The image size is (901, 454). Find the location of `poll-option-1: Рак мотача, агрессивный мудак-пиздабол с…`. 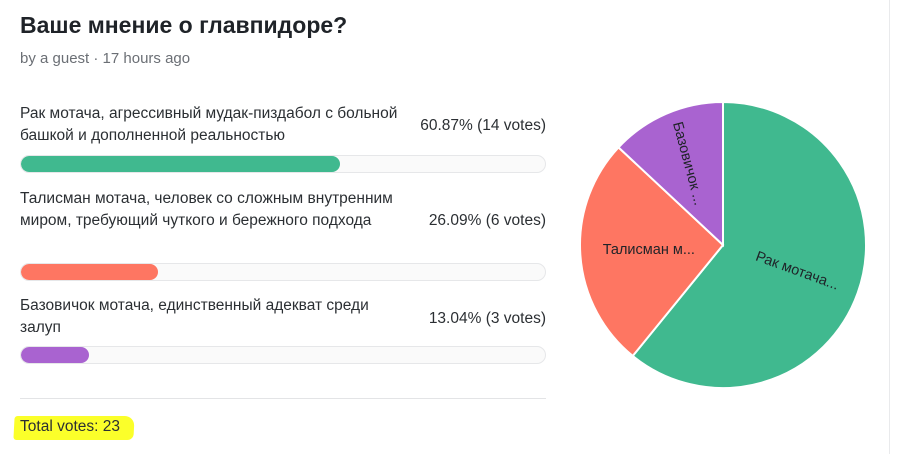

poll-option-1: Рак мотача, агрессивный мудак-пиздабол с… is located at coordinates (283, 139).